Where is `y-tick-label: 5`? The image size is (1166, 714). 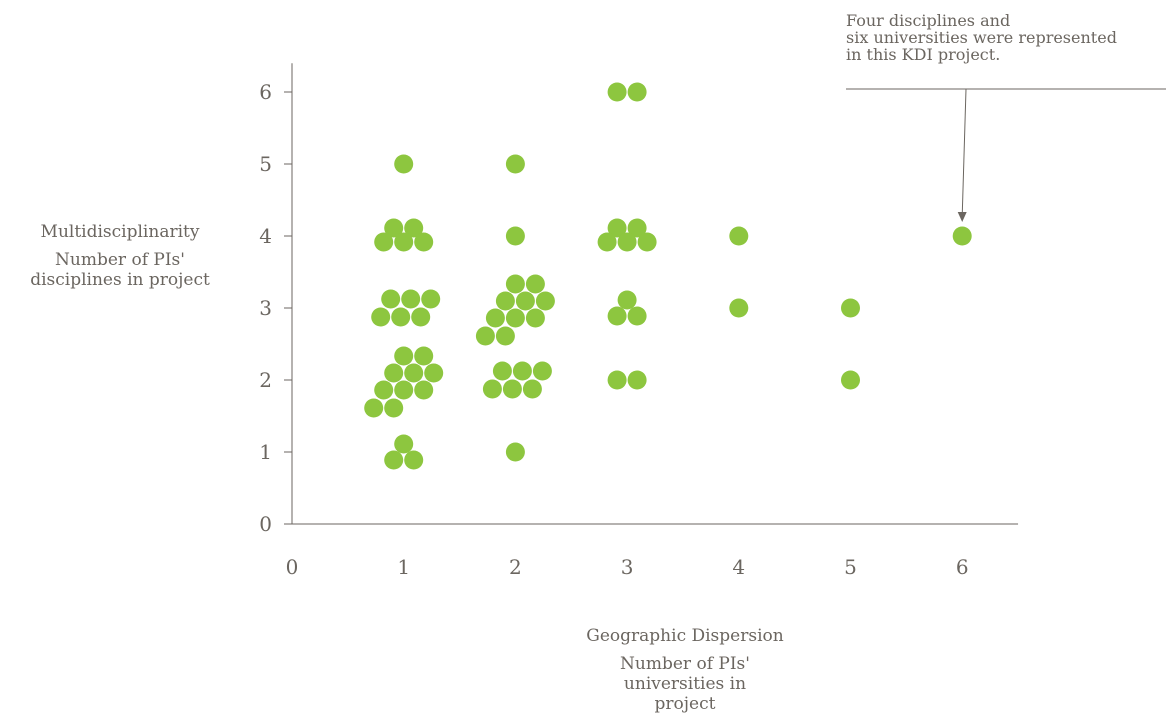 y-tick-label: 5 is located at coordinates (265, 164).